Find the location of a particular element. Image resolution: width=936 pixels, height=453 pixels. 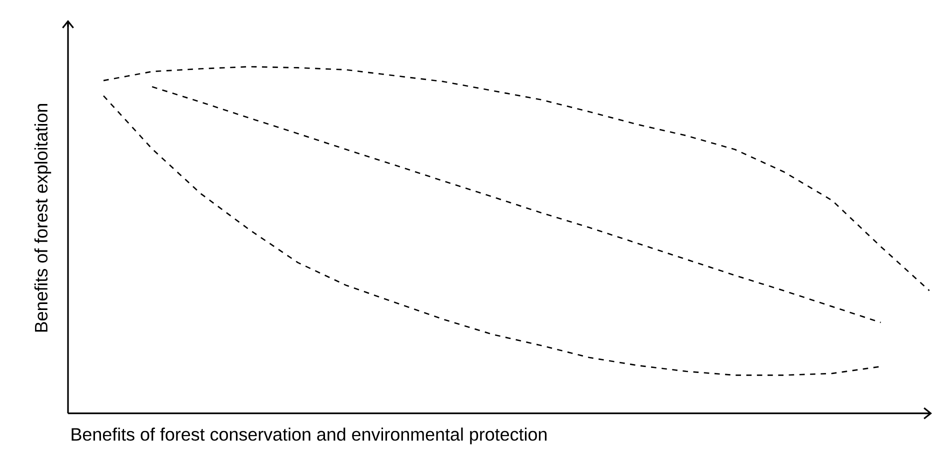

y-axis-title: Benefits of forest exploitation is located at coordinates (43, 218).